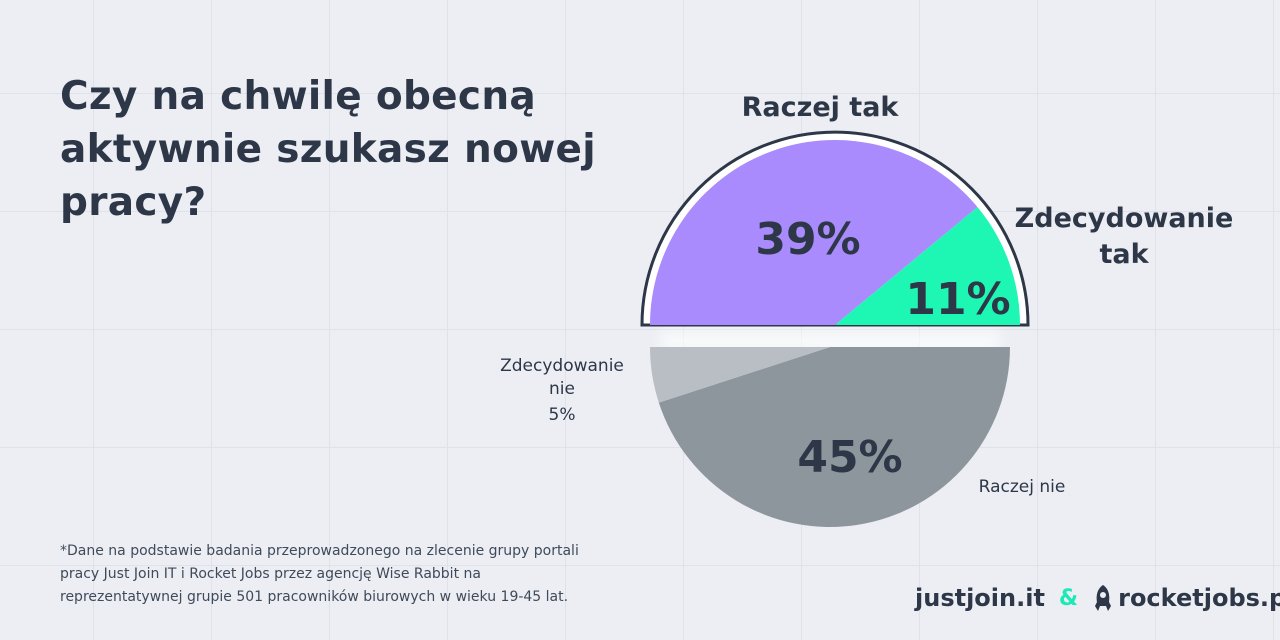 This screenshot has height=640, width=1280. I want to click on category-label-line: nie, so click(562, 389).